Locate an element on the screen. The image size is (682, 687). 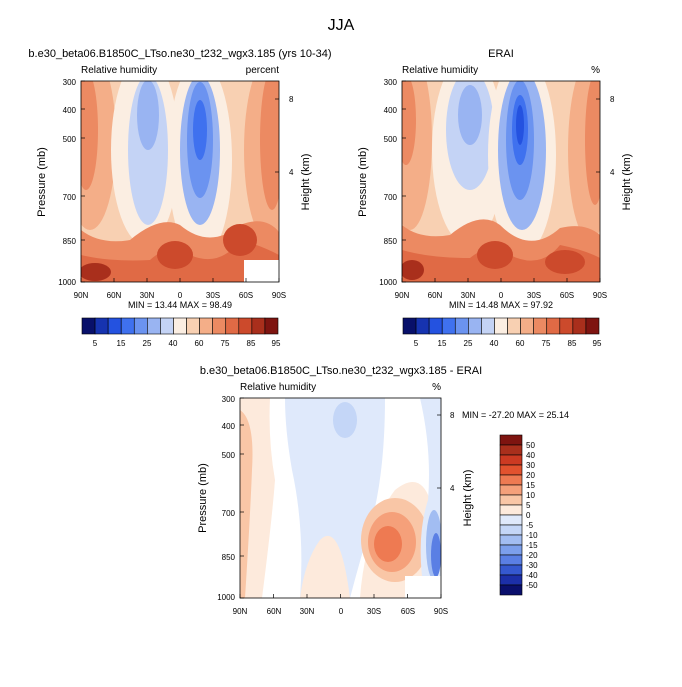
panel-diff-ytick: 500 is located at coordinates (229, 455).